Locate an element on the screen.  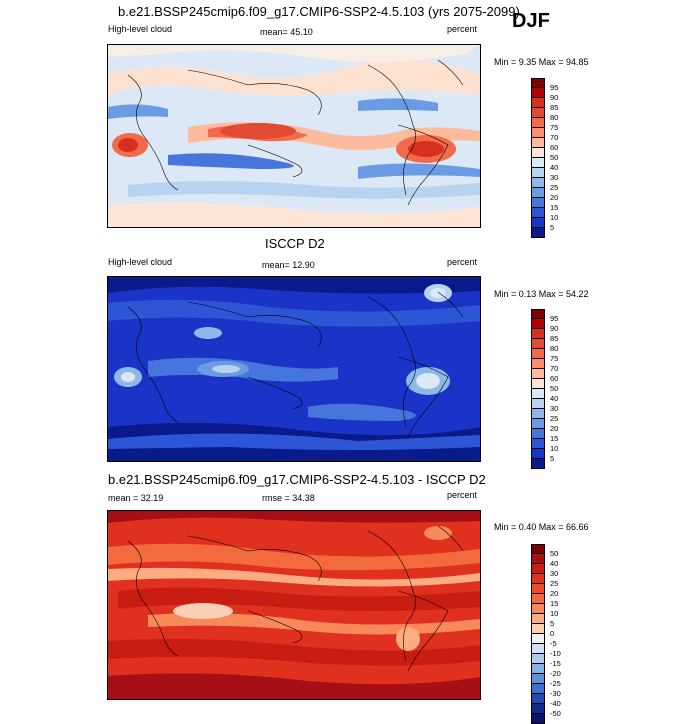
colorbar-tick-label: -5 is located at coordinates (553, 643).